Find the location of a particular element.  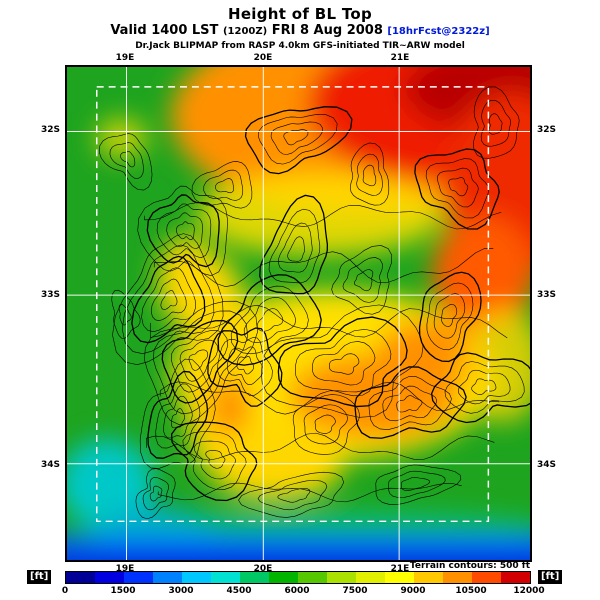

terrain-contours-note: Terrain contours: 500 ft is located at coordinates (469, 566).